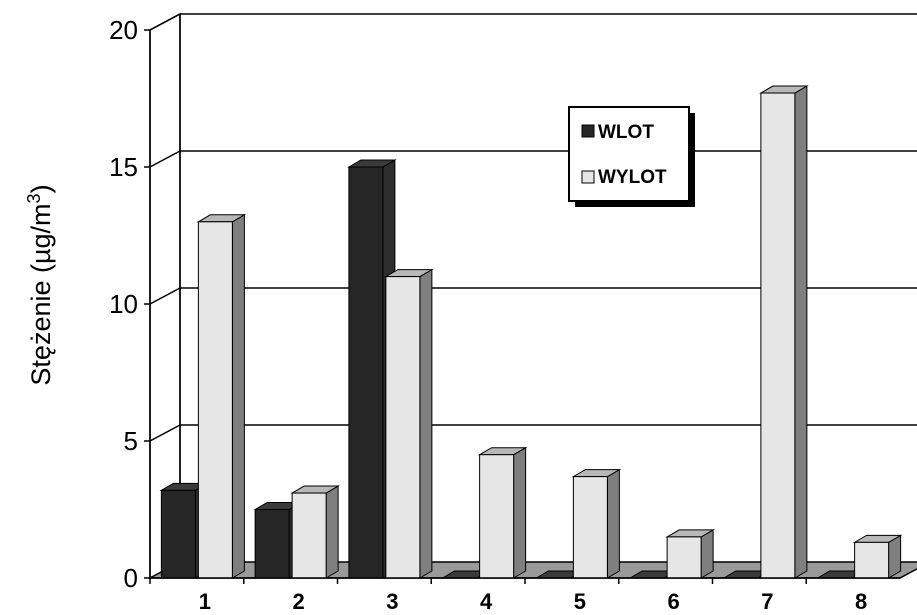 The height and width of the screenshot is (615, 917). I want to click on legend: WLOT WYLOT, so click(631, 156).